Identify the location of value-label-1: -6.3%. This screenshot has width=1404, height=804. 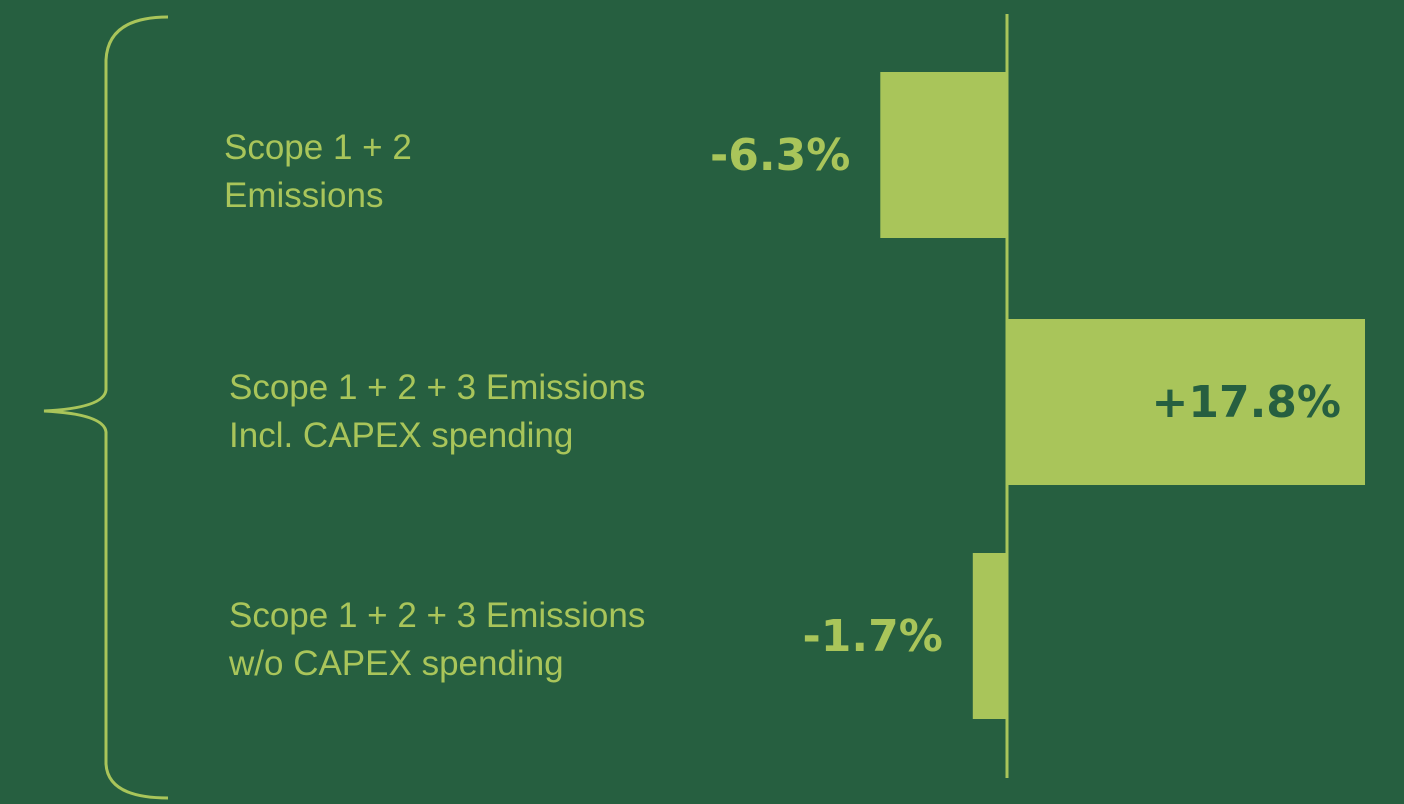
(780, 155).